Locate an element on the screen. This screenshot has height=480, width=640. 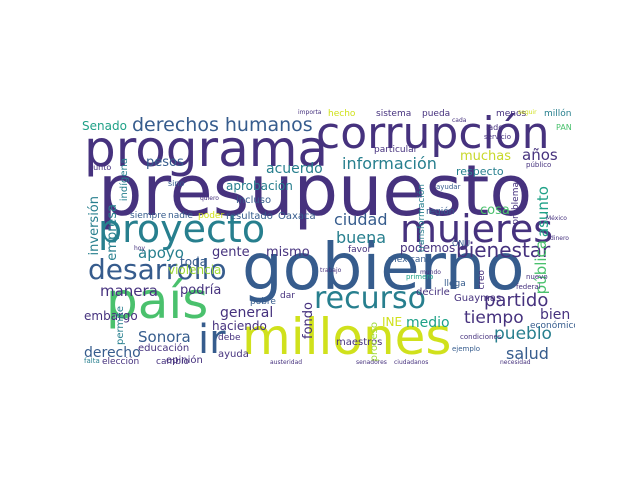
word-programa: programa is located at coordinates (206, 149).